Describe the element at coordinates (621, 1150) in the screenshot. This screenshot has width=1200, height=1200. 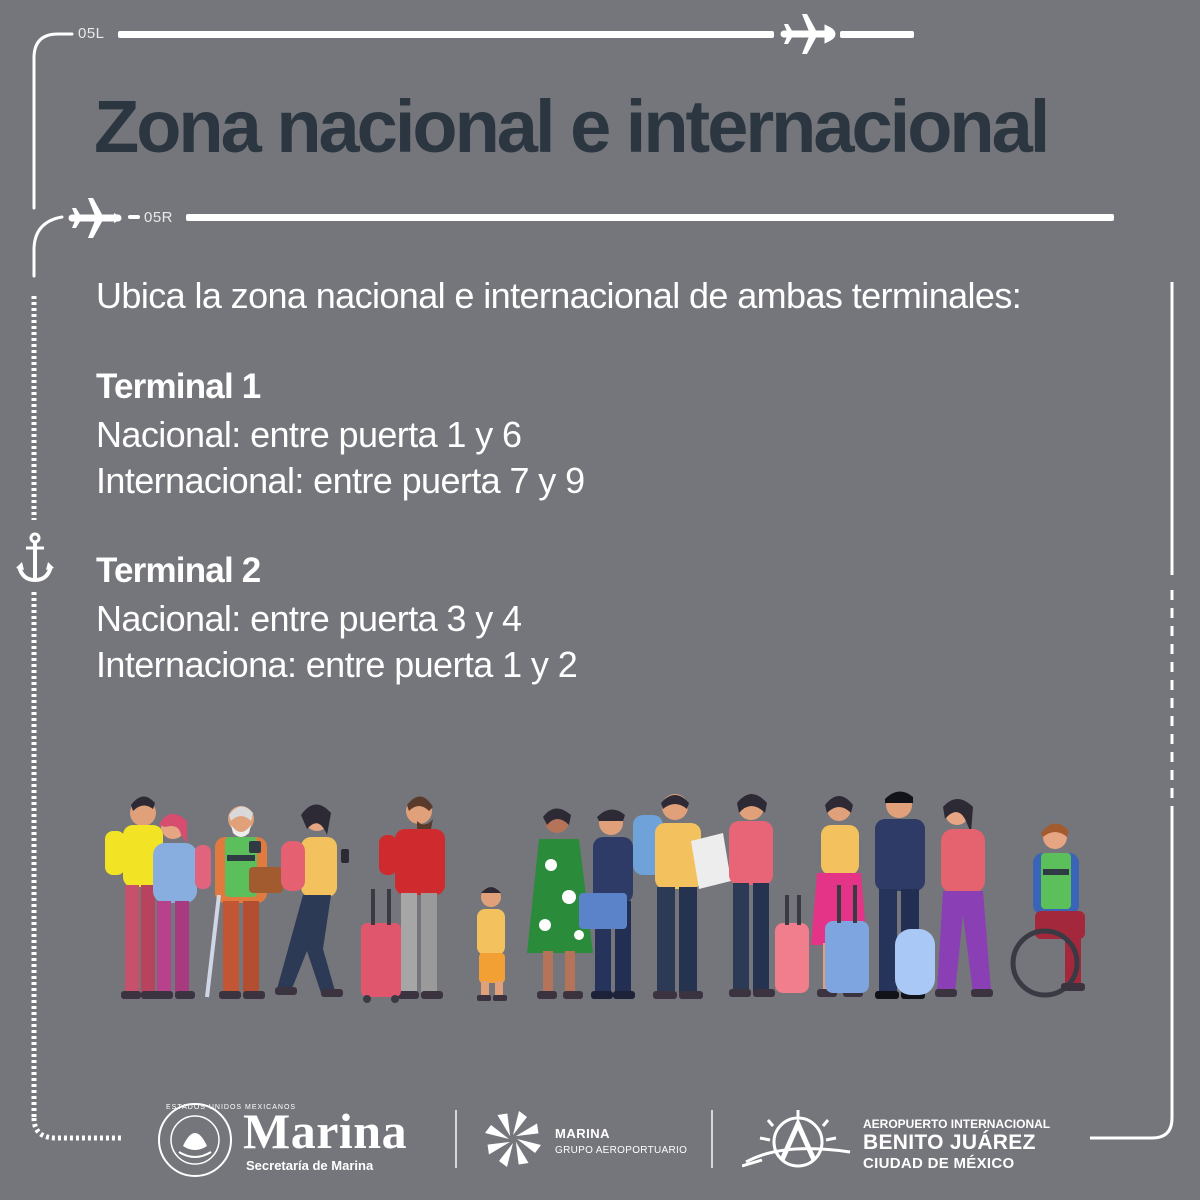
I see `grupo-subtitle: GRUPO AEROPORTUARIO` at that location.